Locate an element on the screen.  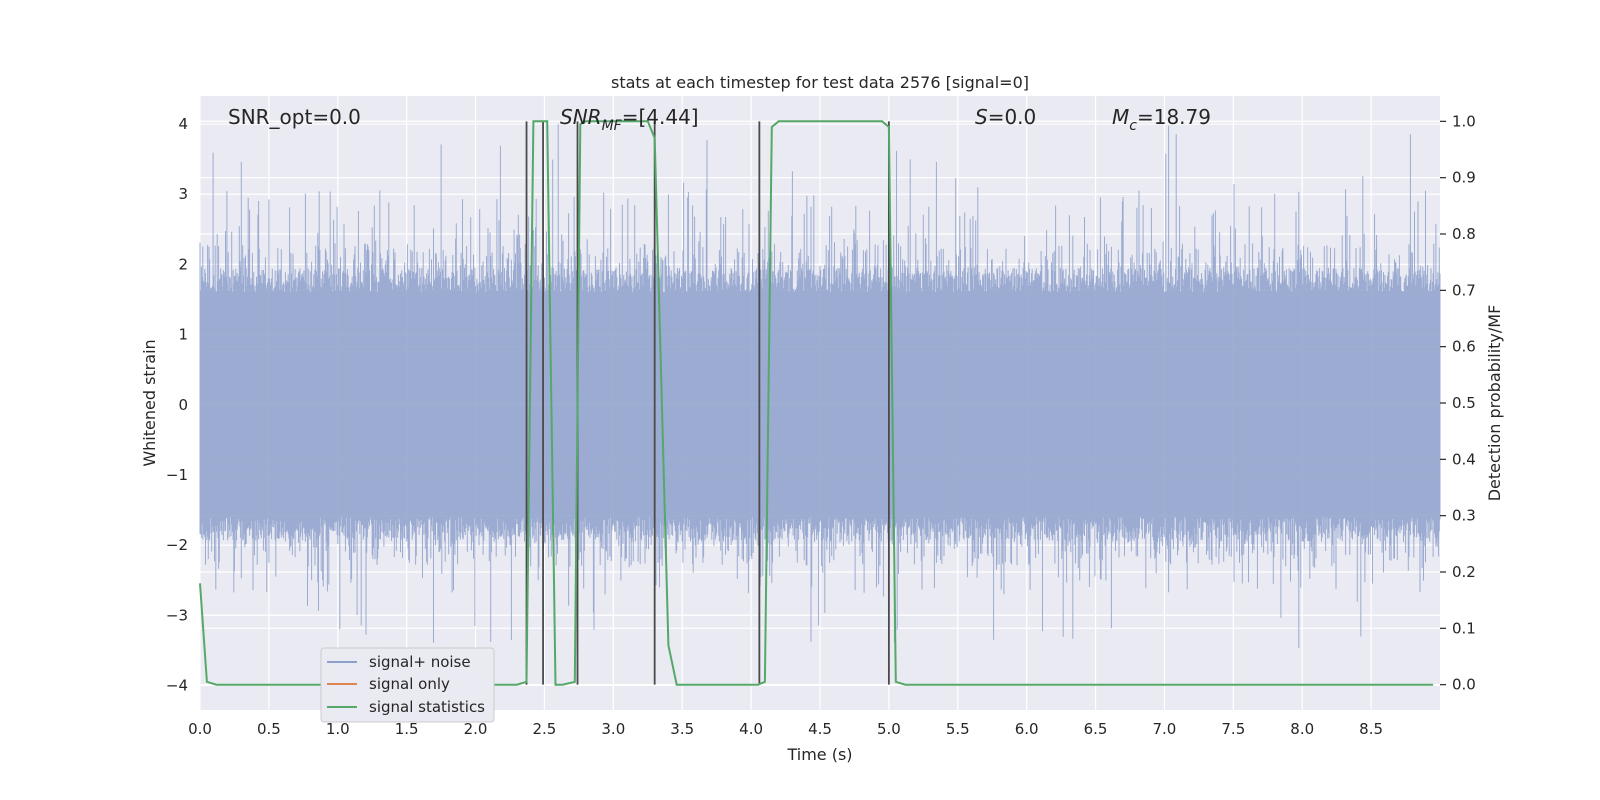
x-tick-label: 5.0 is located at coordinates (889, 729).